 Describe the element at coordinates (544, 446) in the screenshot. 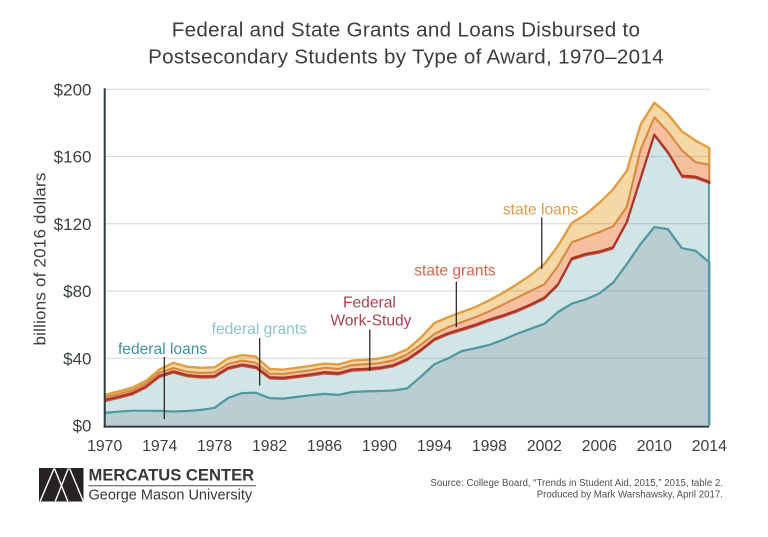

I see `svg-text: 2002` at that location.